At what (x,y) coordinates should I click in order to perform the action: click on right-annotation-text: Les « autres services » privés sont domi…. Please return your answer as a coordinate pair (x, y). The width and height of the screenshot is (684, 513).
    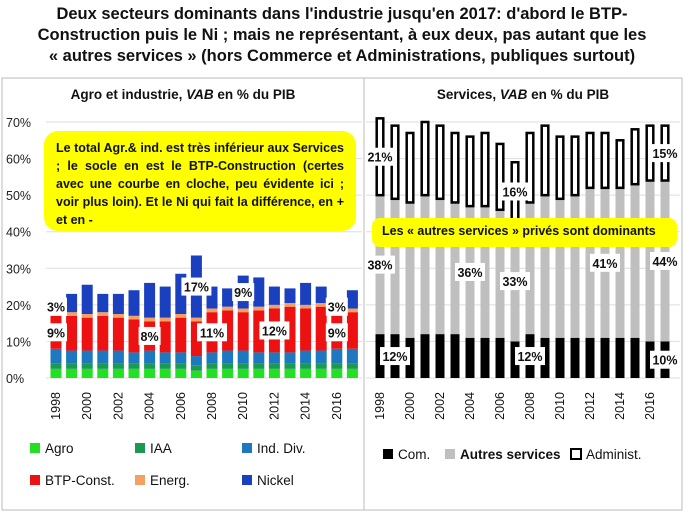
    Looking at the image, I should click on (519, 231).